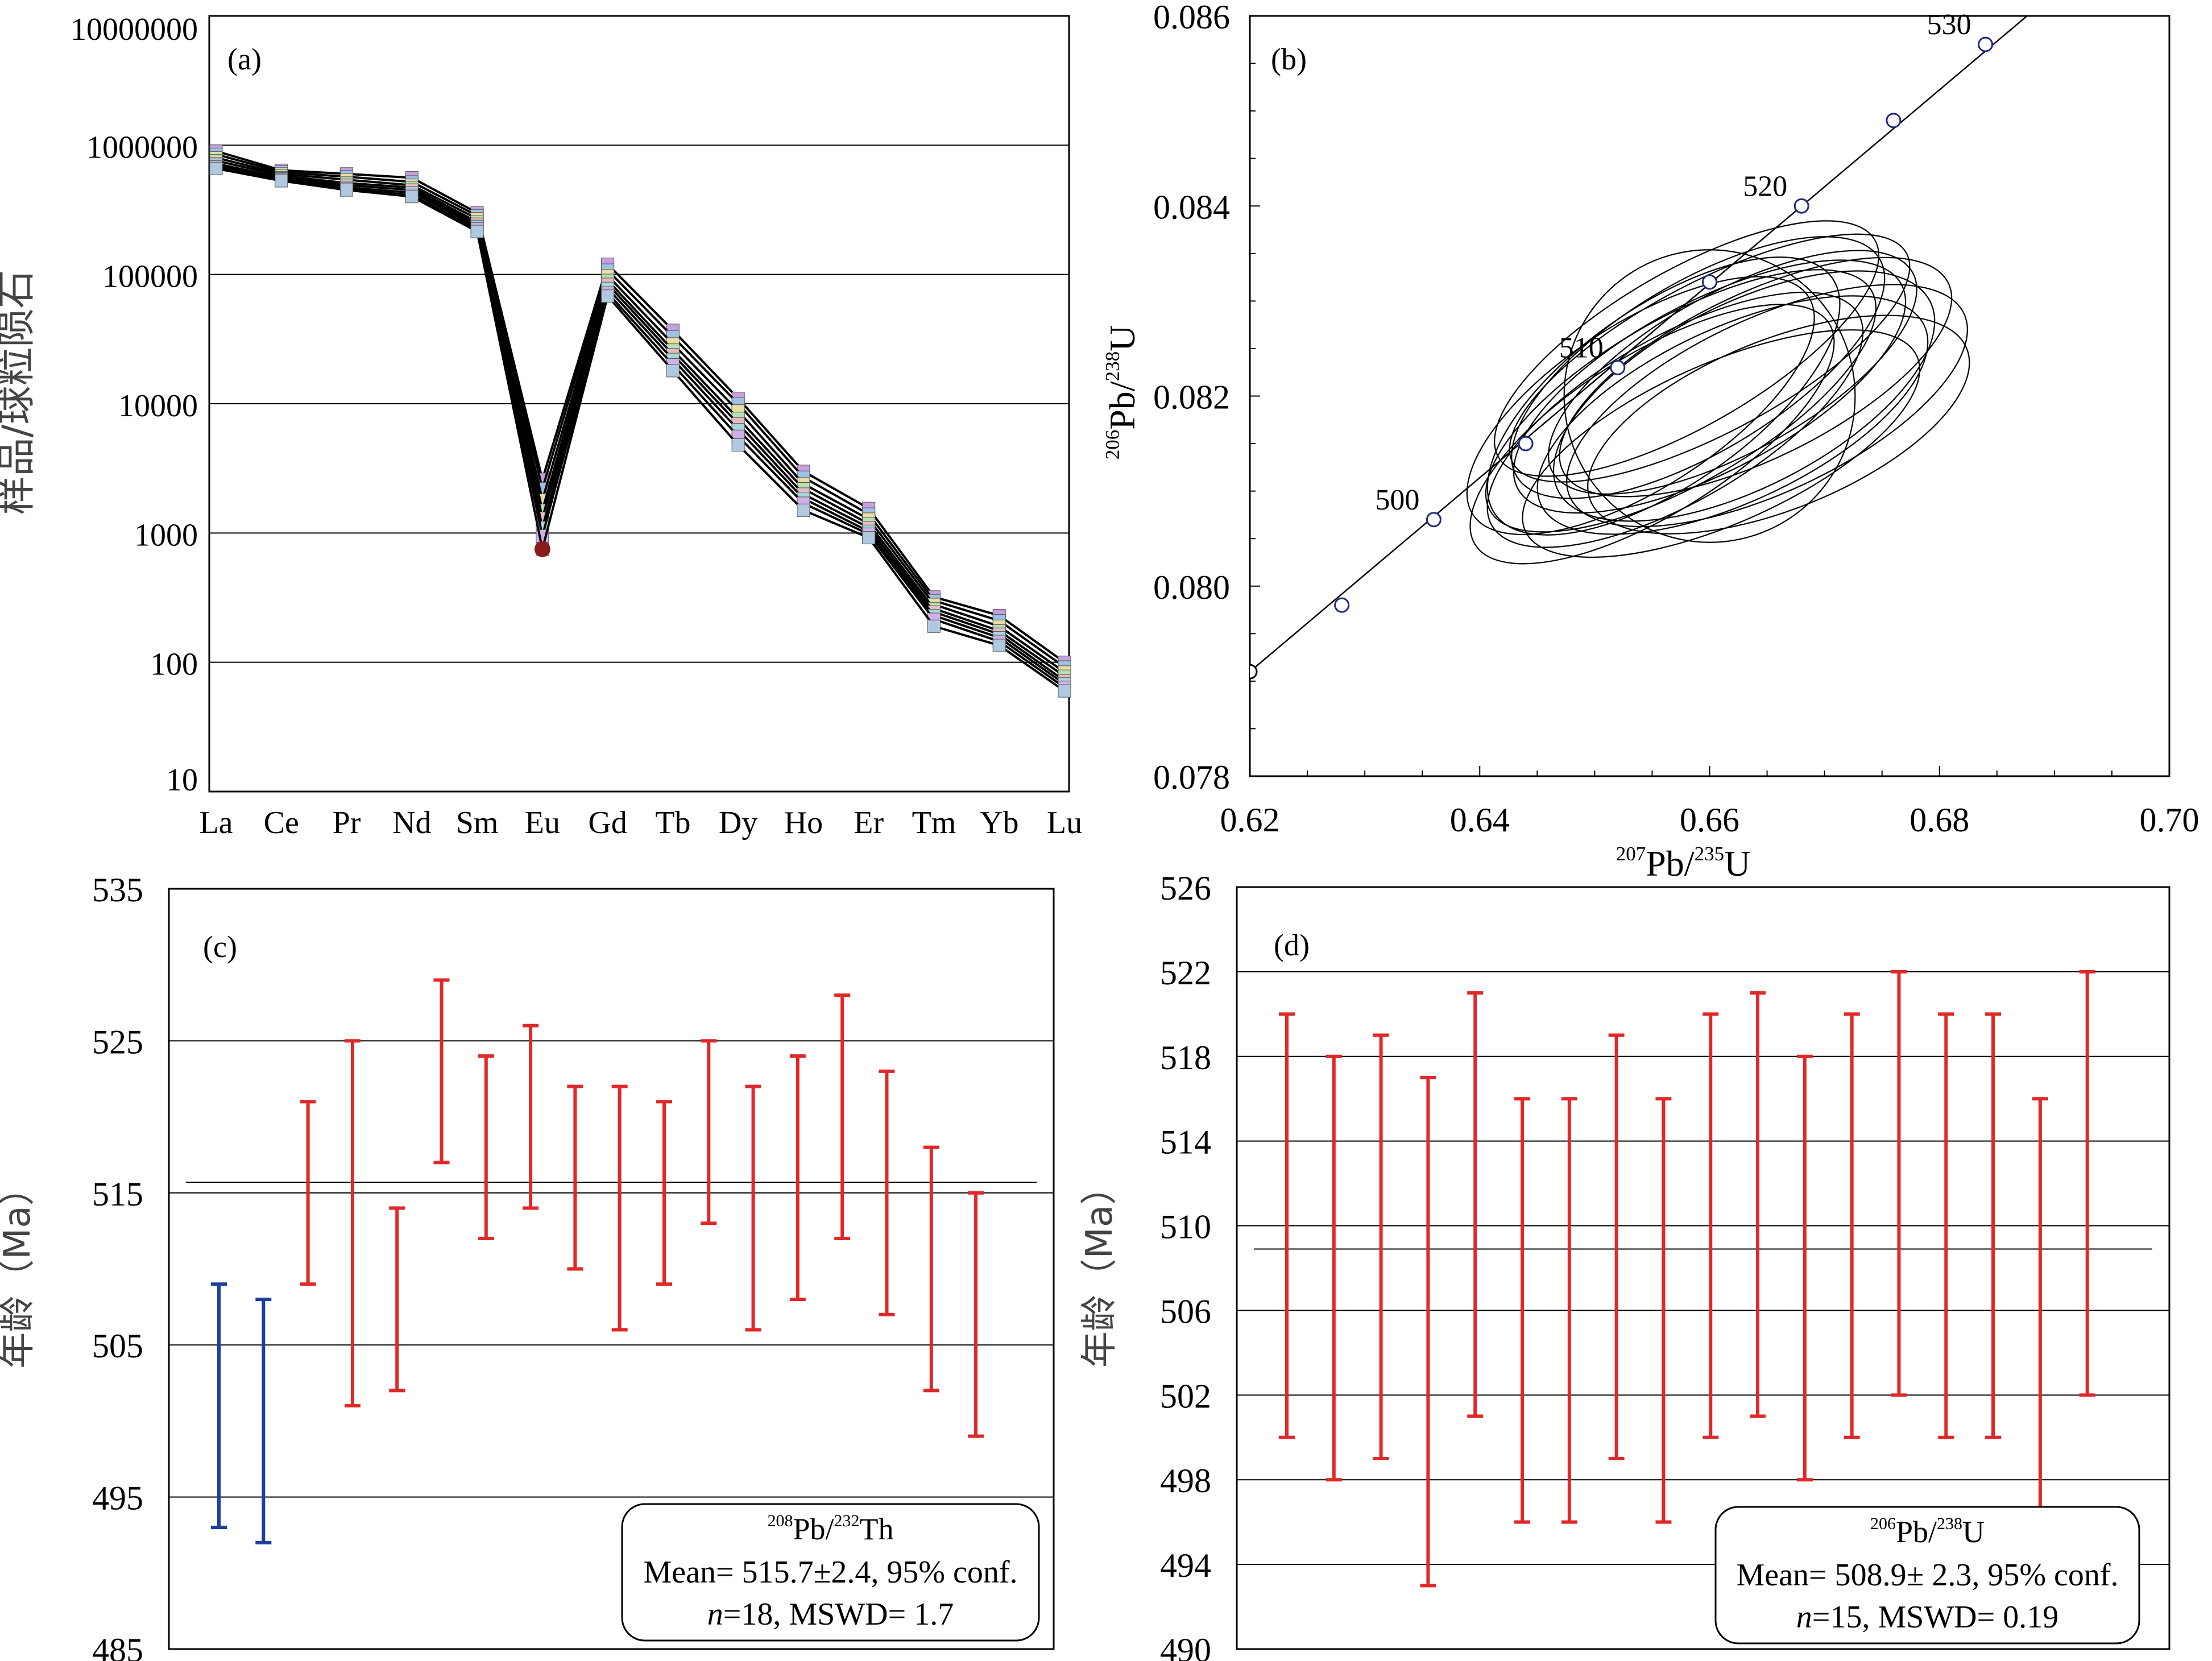 Image resolution: width=2212 pixels, height=1661 pixels. Describe the element at coordinates (1064, 822) in the screenshot. I see `x-tick-label: Lu` at that location.